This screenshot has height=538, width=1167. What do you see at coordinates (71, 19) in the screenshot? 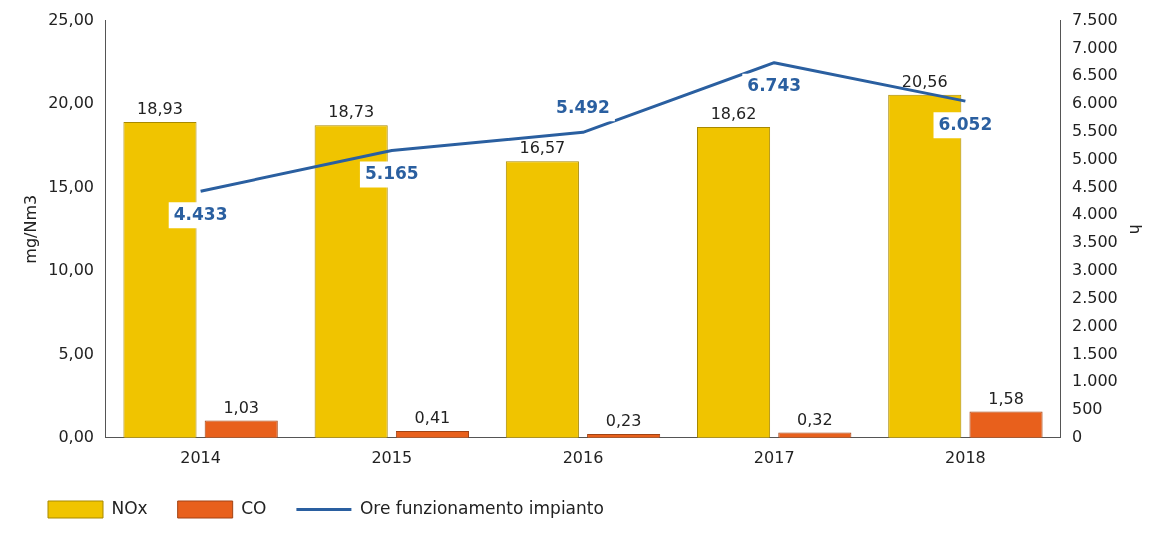
I see `y-tick-label: 25,00` at bounding box center [71, 19].